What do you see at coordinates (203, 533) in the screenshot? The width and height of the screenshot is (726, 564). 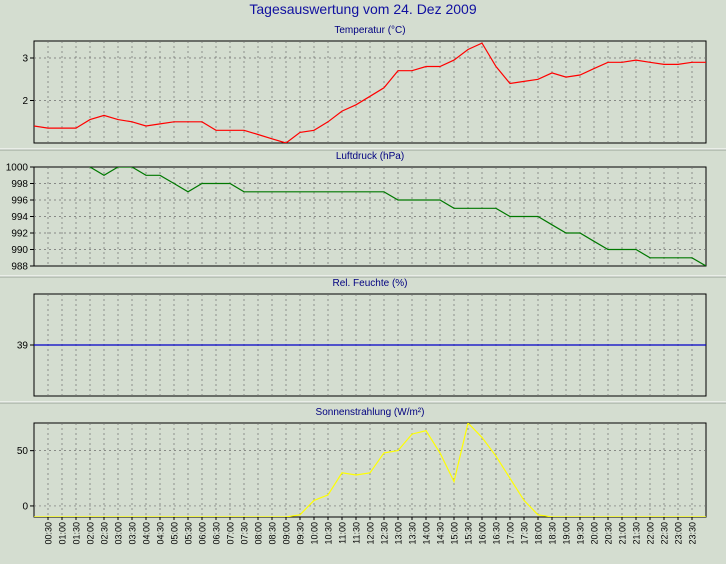 I see `x-tick-label: 06:00` at bounding box center [203, 533].